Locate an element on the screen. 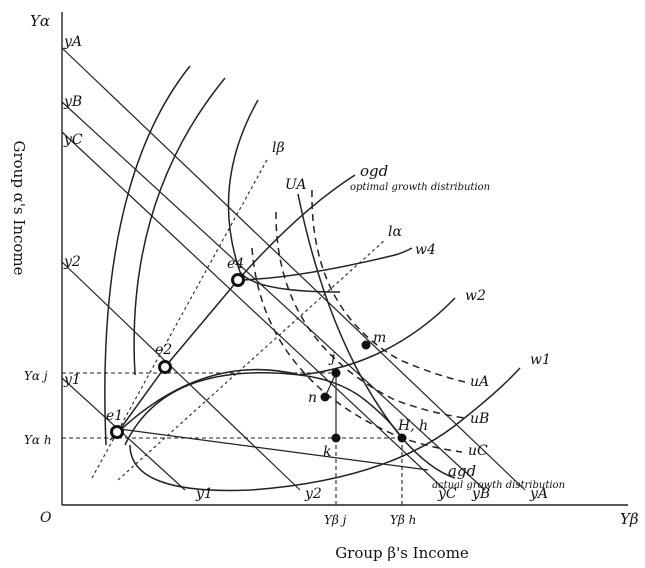 The height and width of the screenshot is (568, 645). tick-Y-alpha-j: Yα j is located at coordinates (36, 376).